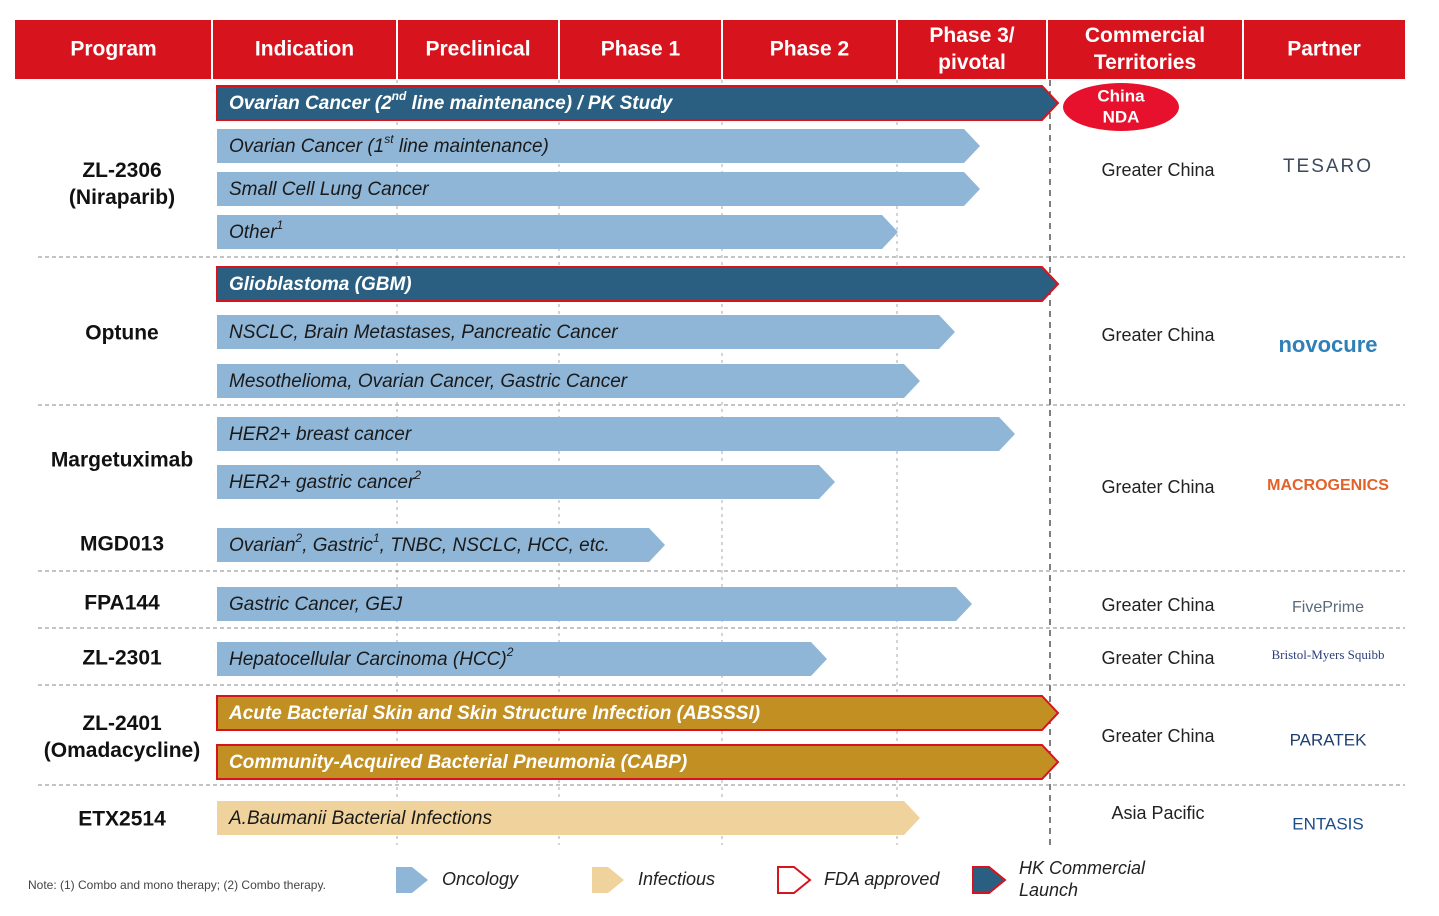 The image size is (1439, 916). Describe the element at coordinates (1327, 344) in the screenshot. I see `partner-logo: novocure` at that location.